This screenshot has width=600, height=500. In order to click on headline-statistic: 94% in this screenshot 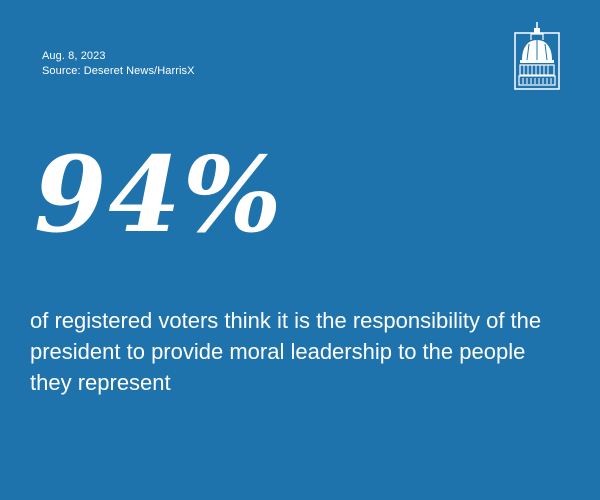, I will do `click(159, 194)`.